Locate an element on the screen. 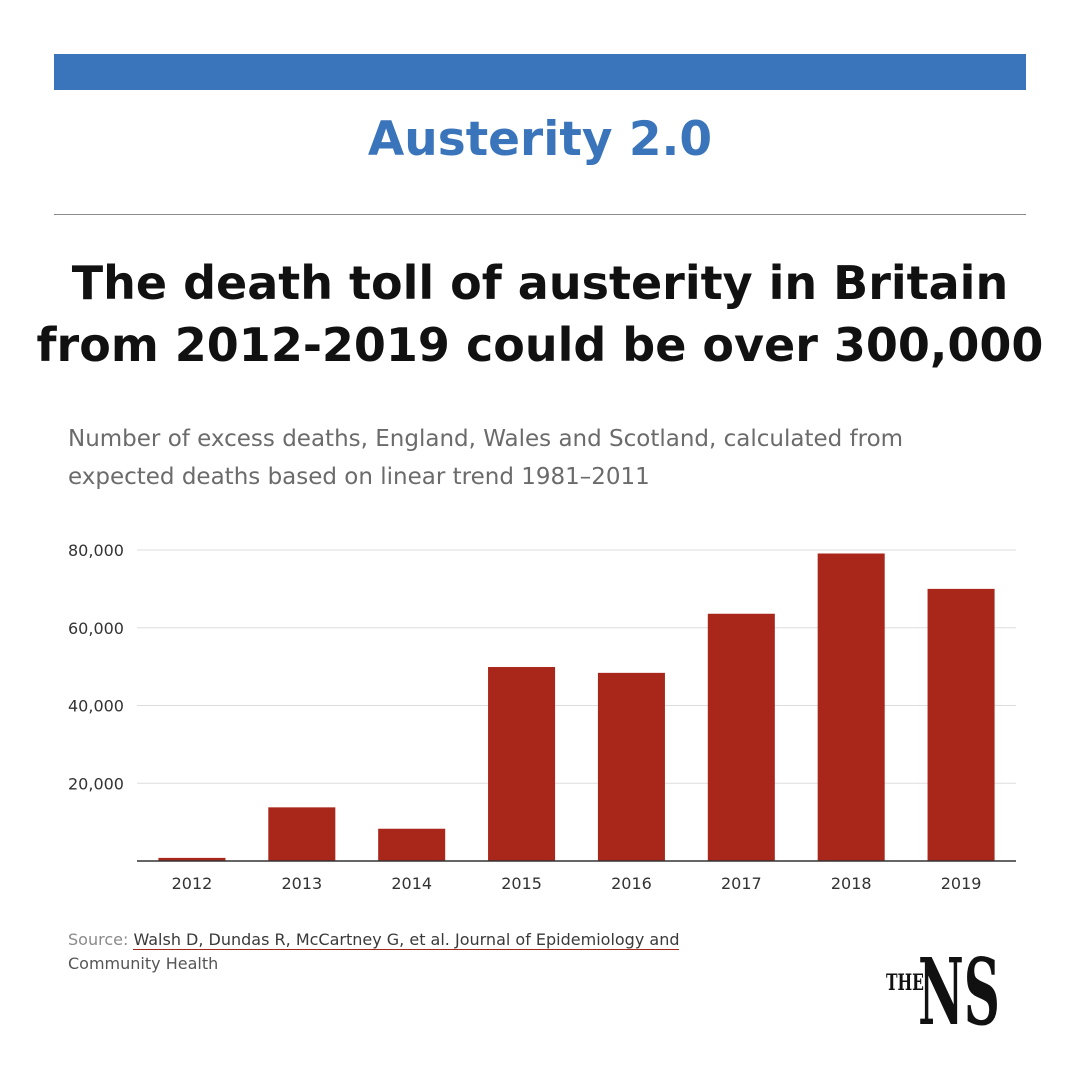  x-tick-label: 2012 is located at coordinates (192, 883).